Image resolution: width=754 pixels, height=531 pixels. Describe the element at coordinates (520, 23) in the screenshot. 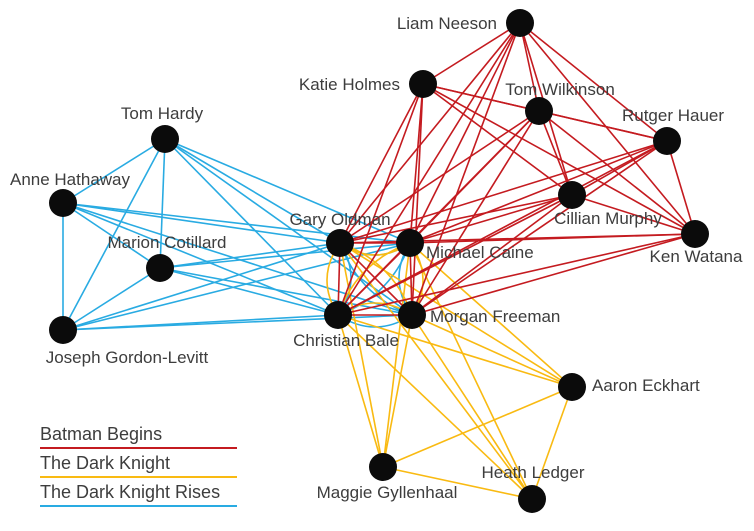

I see `actor-node-liam-neeson` at that location.